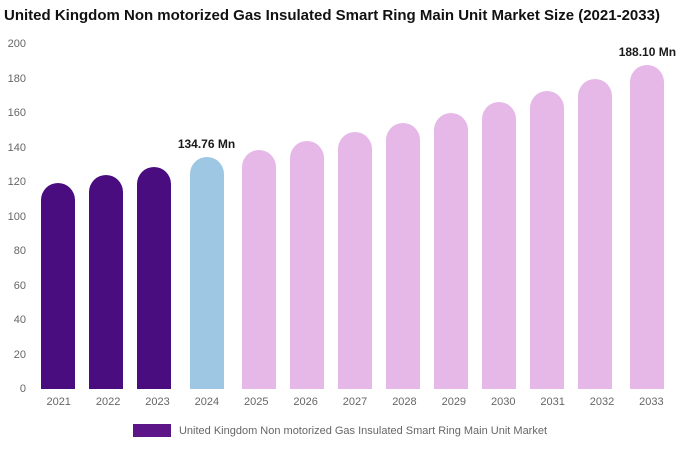  What do you see at coordinates (206, 272) in the screenshot?
I see `bar-2024` at bounding box center [206, 272].